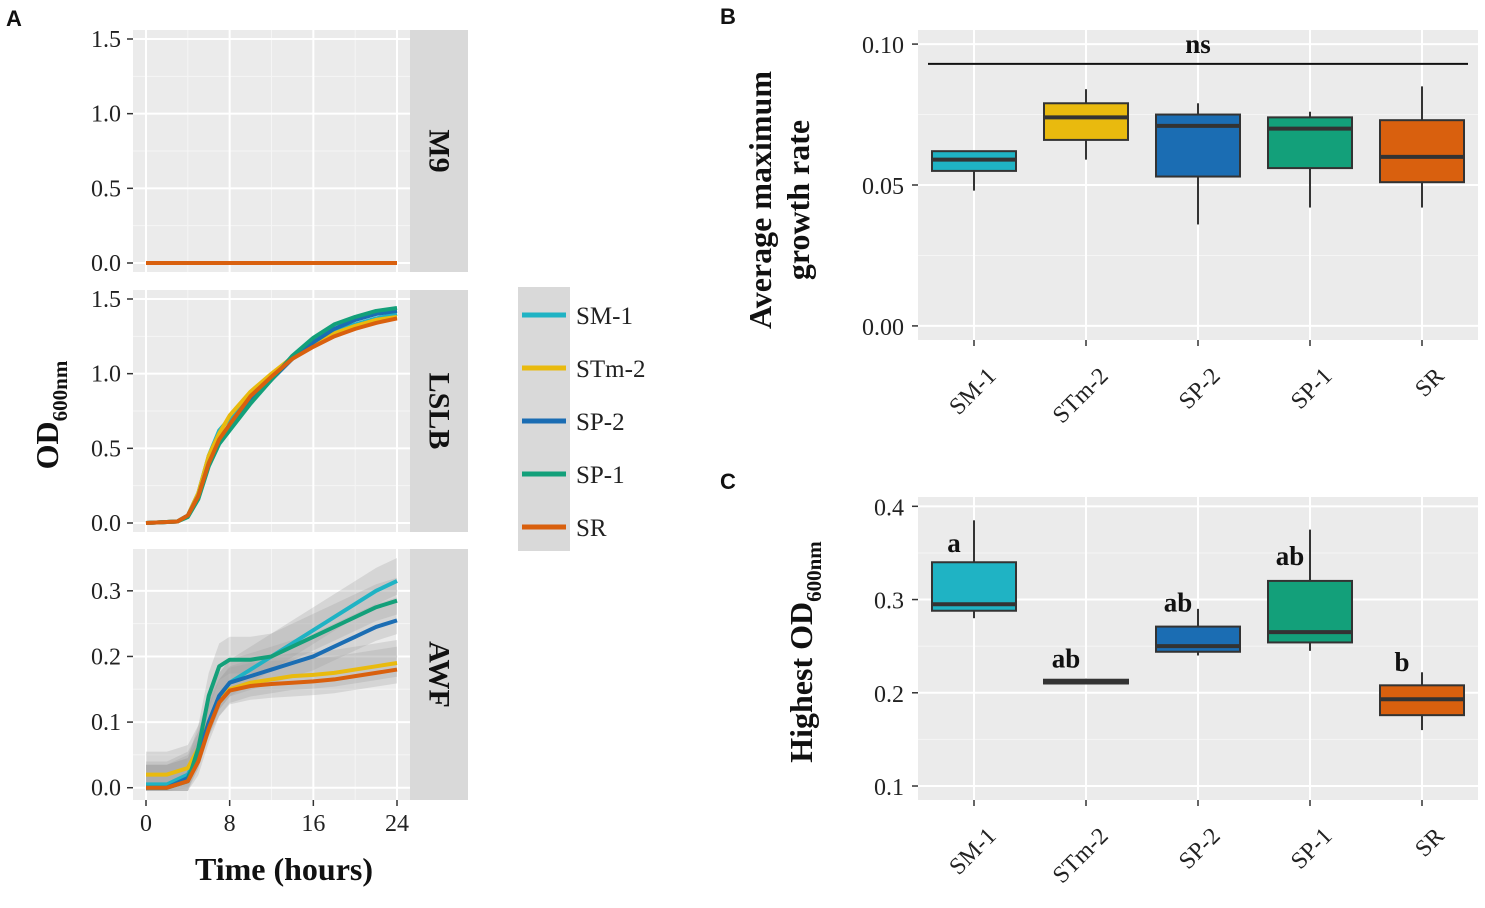 This screenshot has height=908, width=1485. What do you see at coordinates (1178, 602) in the screenshot?
I see `significance-letter-sp-2: ab` at bounding box center [1178, 602].